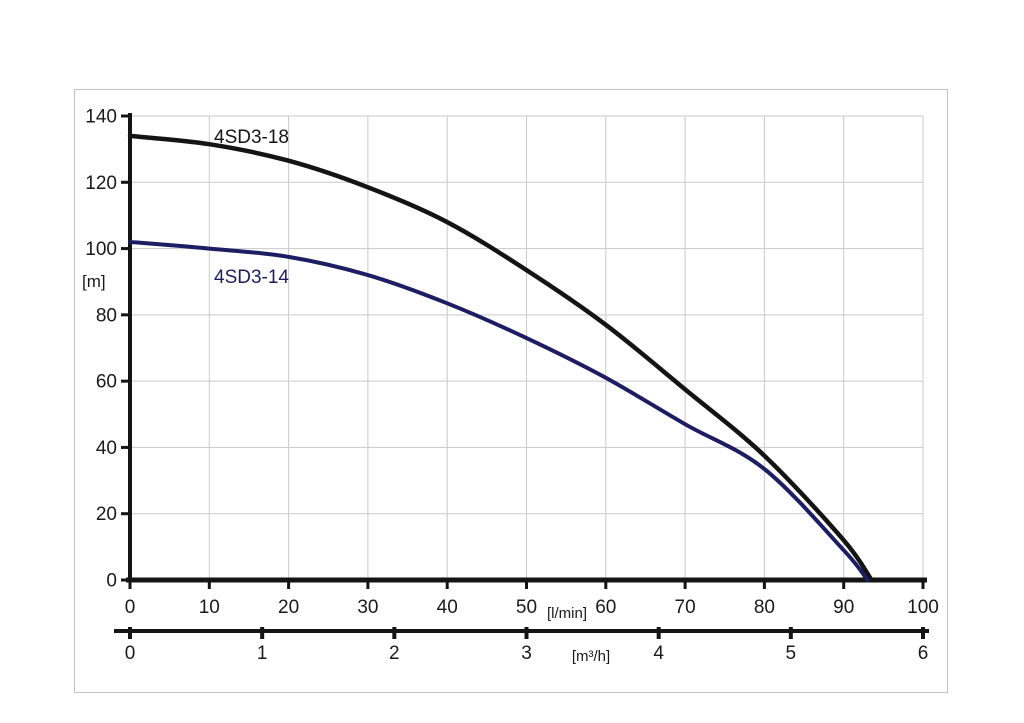 The height and width of the screenshot is (723, 1024). What do you see at coordinates (685, 607) in the screenshot?
I see `x-tick-label: 70` at bounding box center [685, 607].